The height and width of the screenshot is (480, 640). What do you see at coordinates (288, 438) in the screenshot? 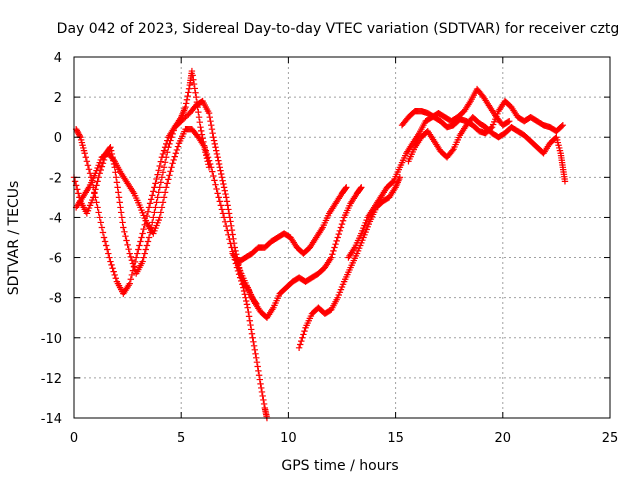
I see `x-tick-label: 10` at bounding box center [288, 438].